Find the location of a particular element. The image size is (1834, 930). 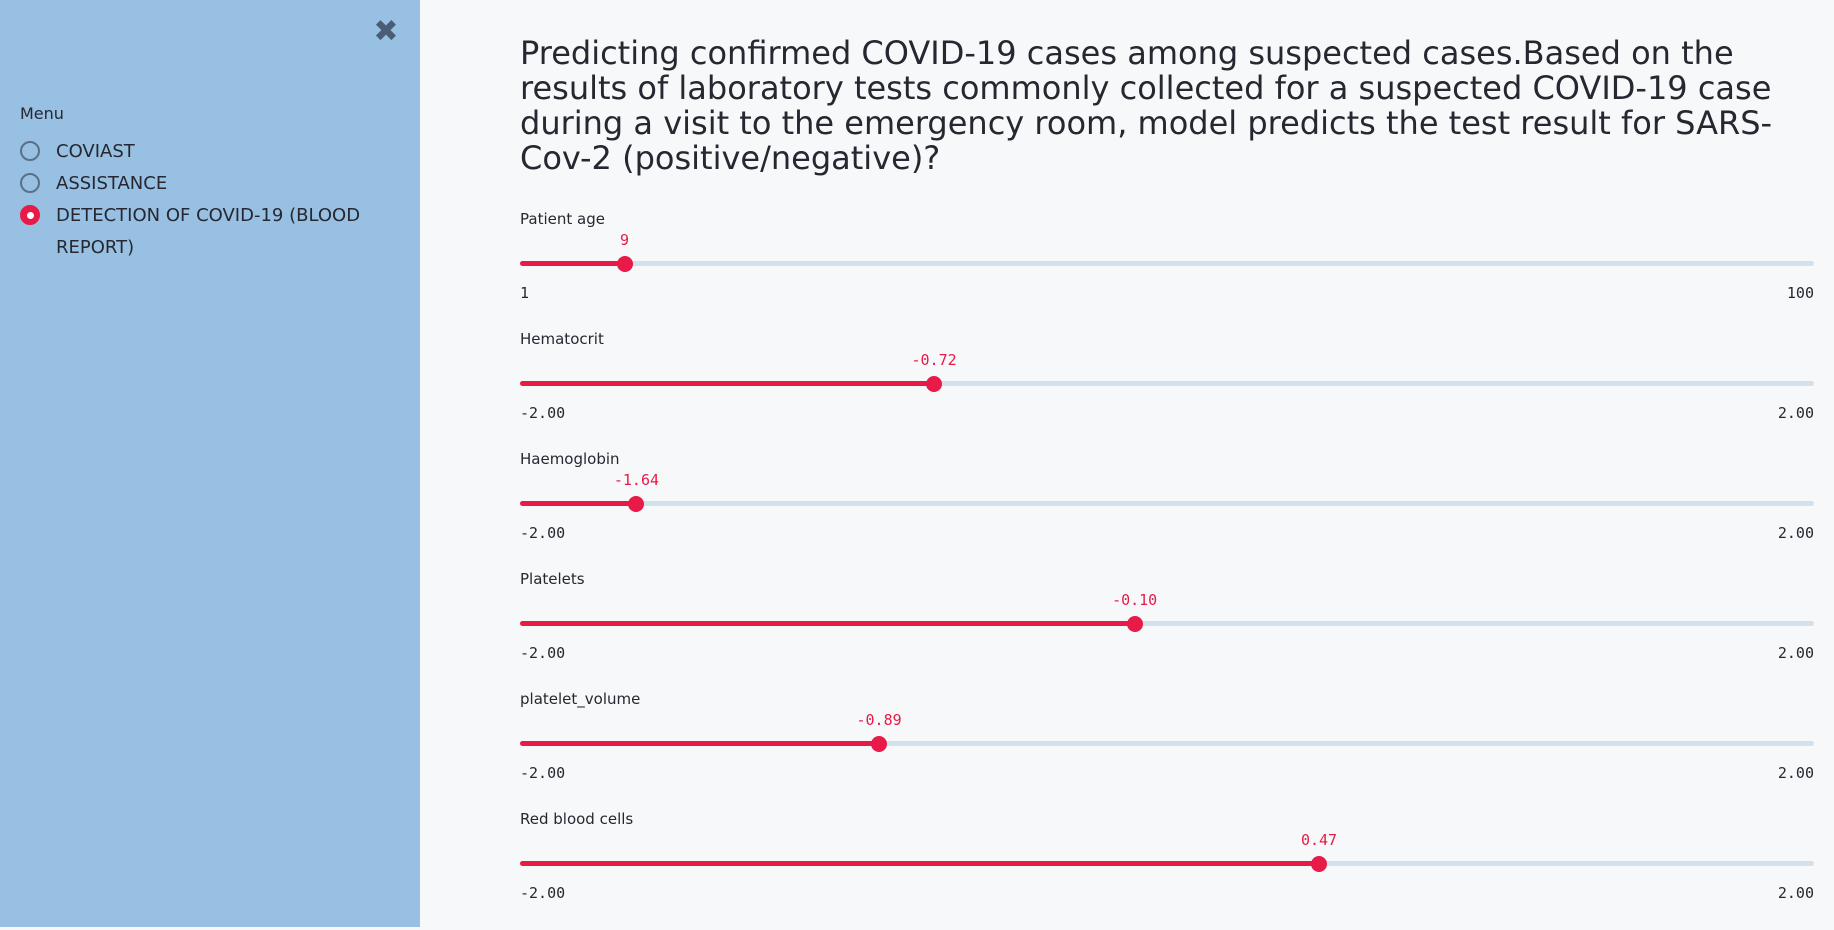

radio-option-coviast: COVIAST is located at coordinates (210, 152).